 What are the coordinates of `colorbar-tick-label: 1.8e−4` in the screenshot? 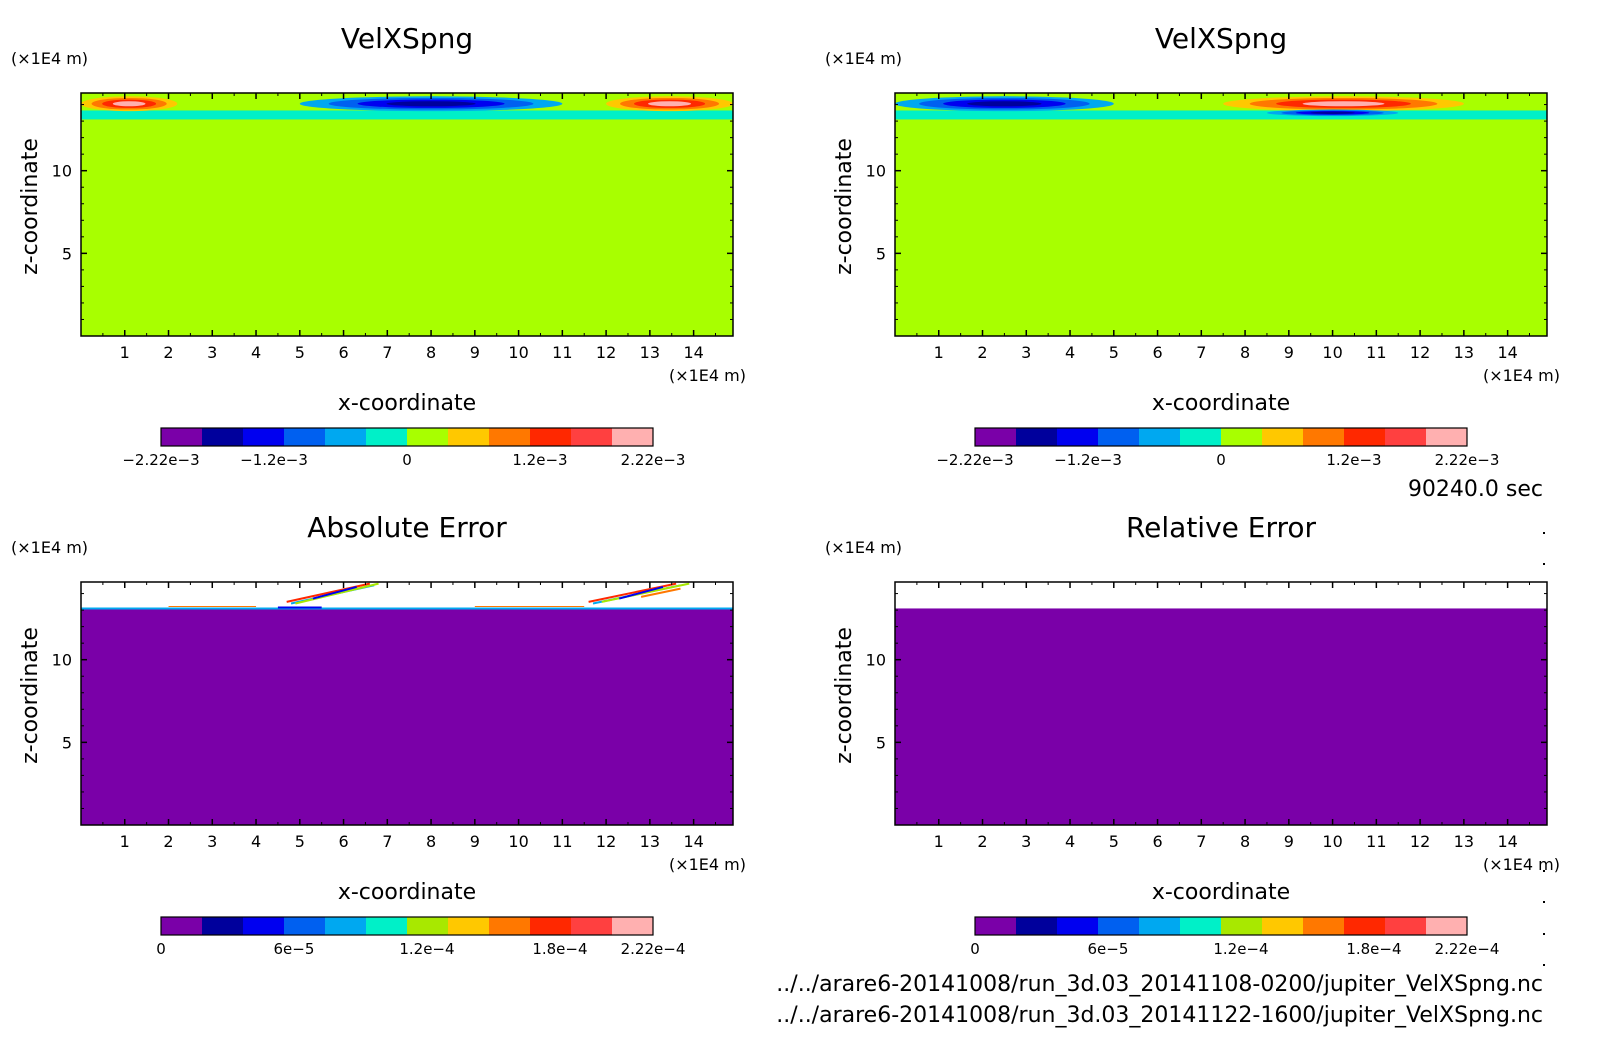 It's located at (559, 949).